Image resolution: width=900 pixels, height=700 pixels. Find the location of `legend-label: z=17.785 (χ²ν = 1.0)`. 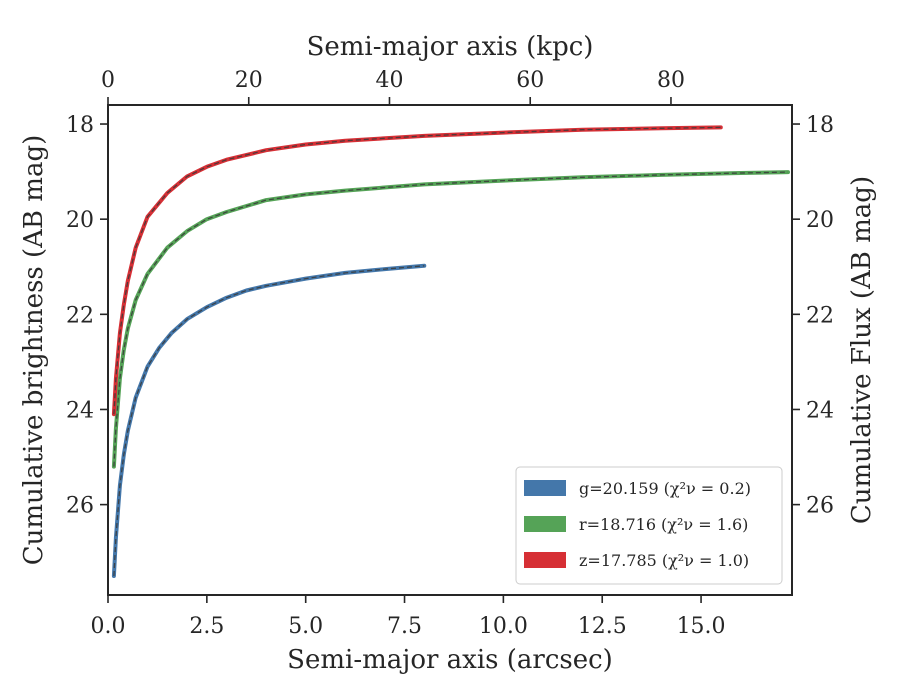

legend-label: z=17.785 (χ²ν = 1.0) is located at coordinates (664, 560).